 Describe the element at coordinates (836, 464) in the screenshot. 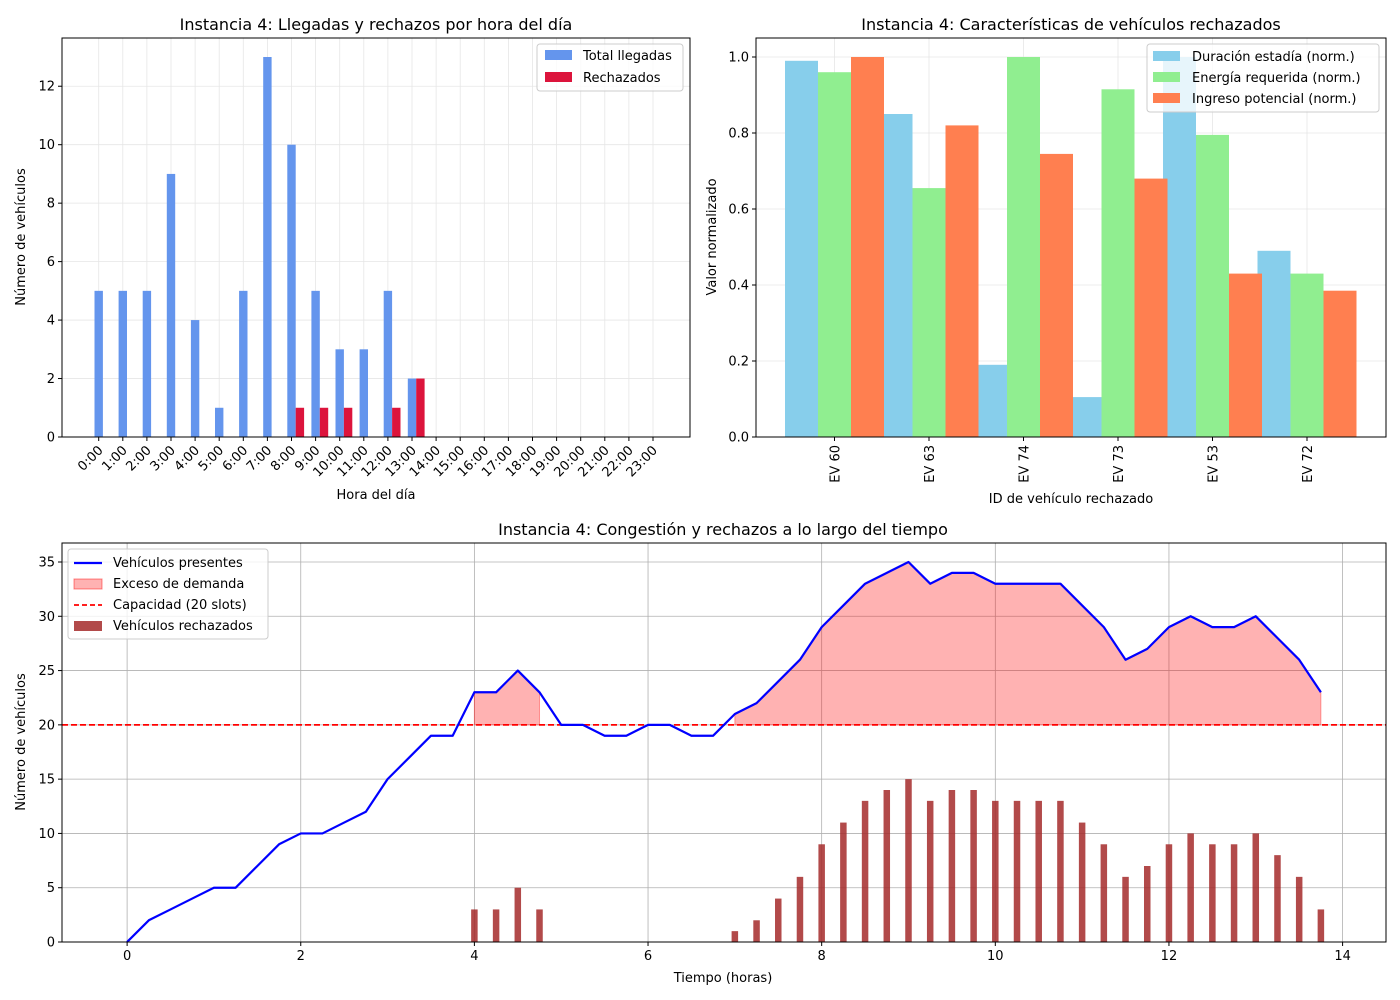

I see `x-tick-label: EV 60` at that location.